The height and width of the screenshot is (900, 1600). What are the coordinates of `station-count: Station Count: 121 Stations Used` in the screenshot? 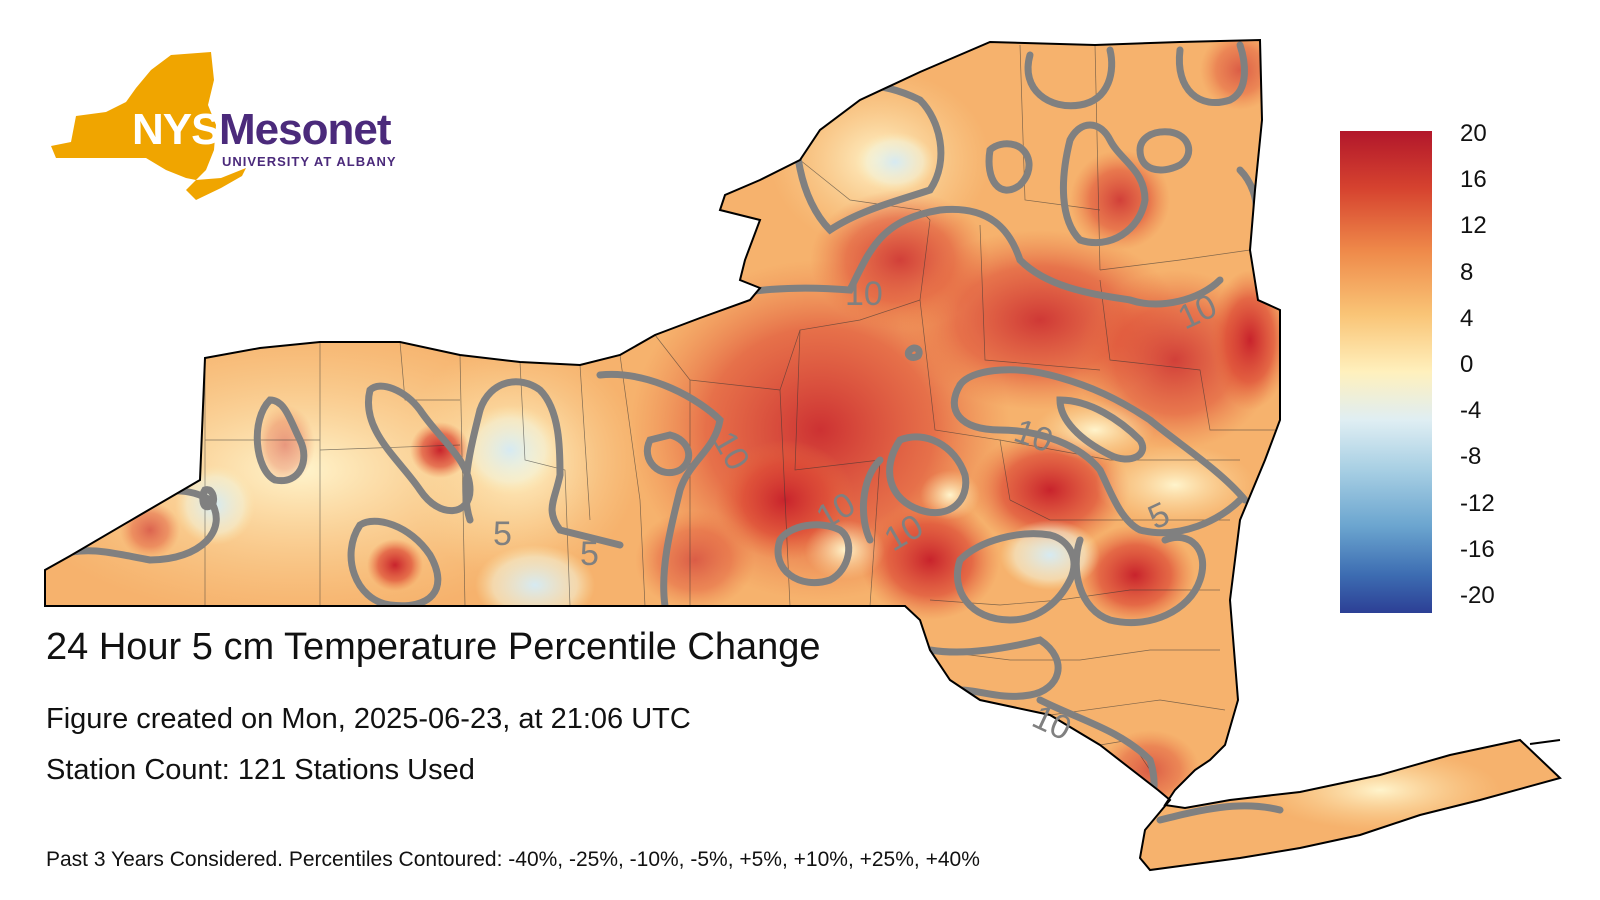 It's located at (260, 770).